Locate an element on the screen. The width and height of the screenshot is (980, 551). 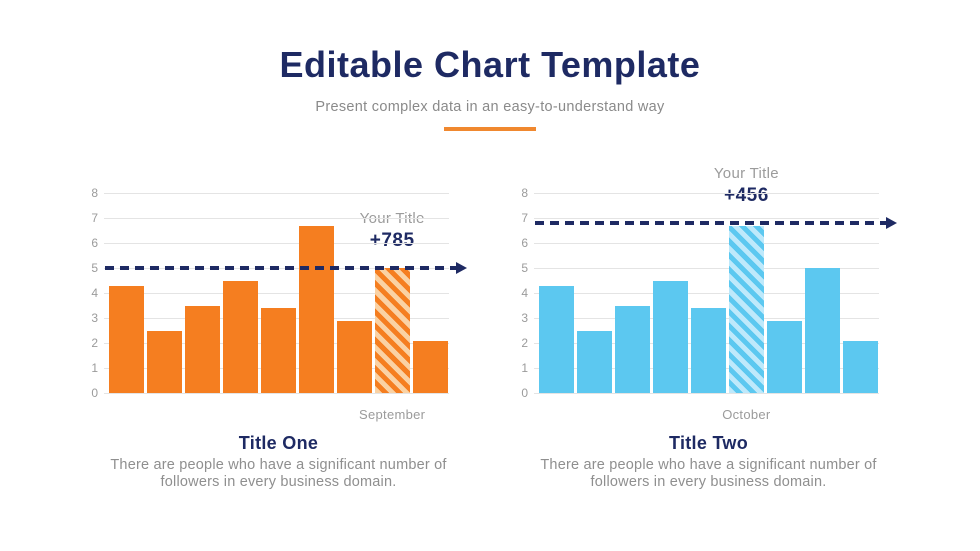
chart-annotation: Your Title +456 is located at coordinates (746, 186).